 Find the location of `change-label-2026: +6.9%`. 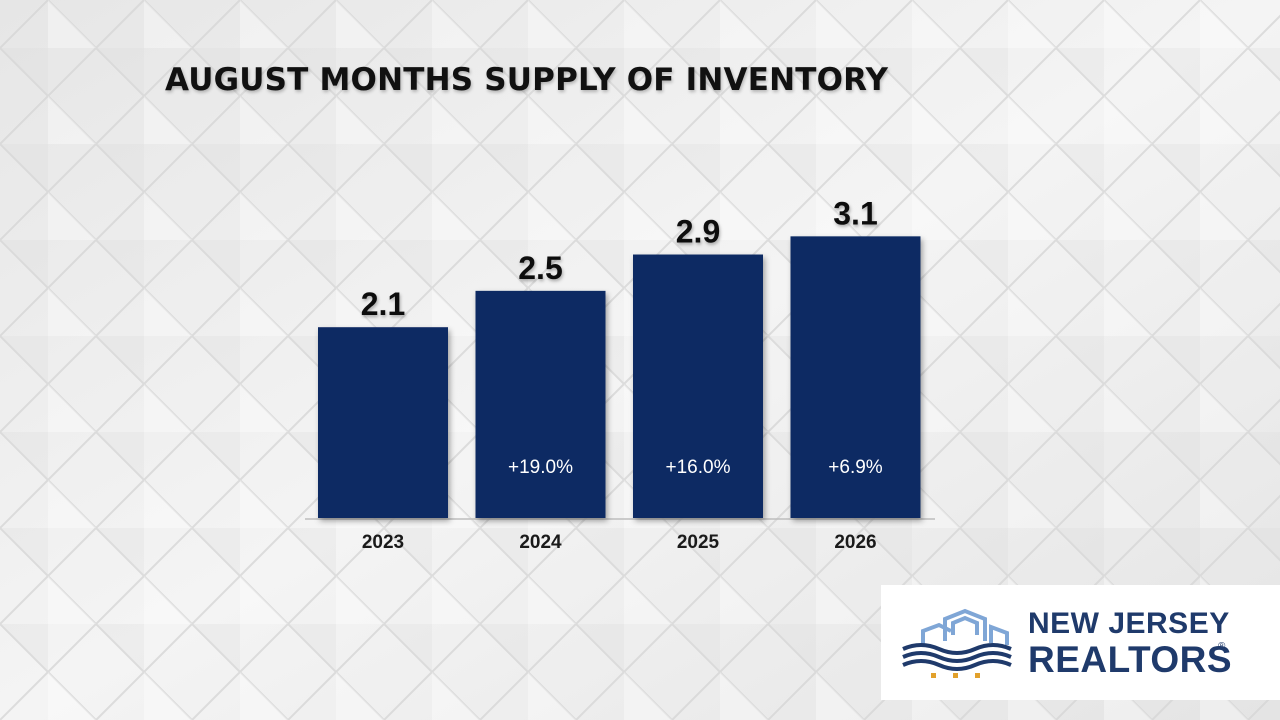

change-label-2026: +6.9% is located at coordinates (855, 467).